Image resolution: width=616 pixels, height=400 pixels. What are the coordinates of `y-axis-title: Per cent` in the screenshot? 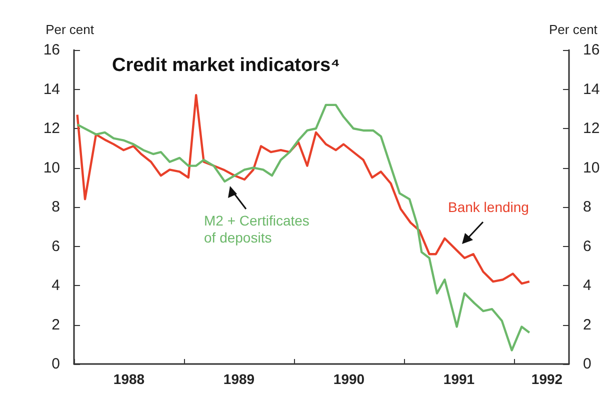 It's located at (70, 29).